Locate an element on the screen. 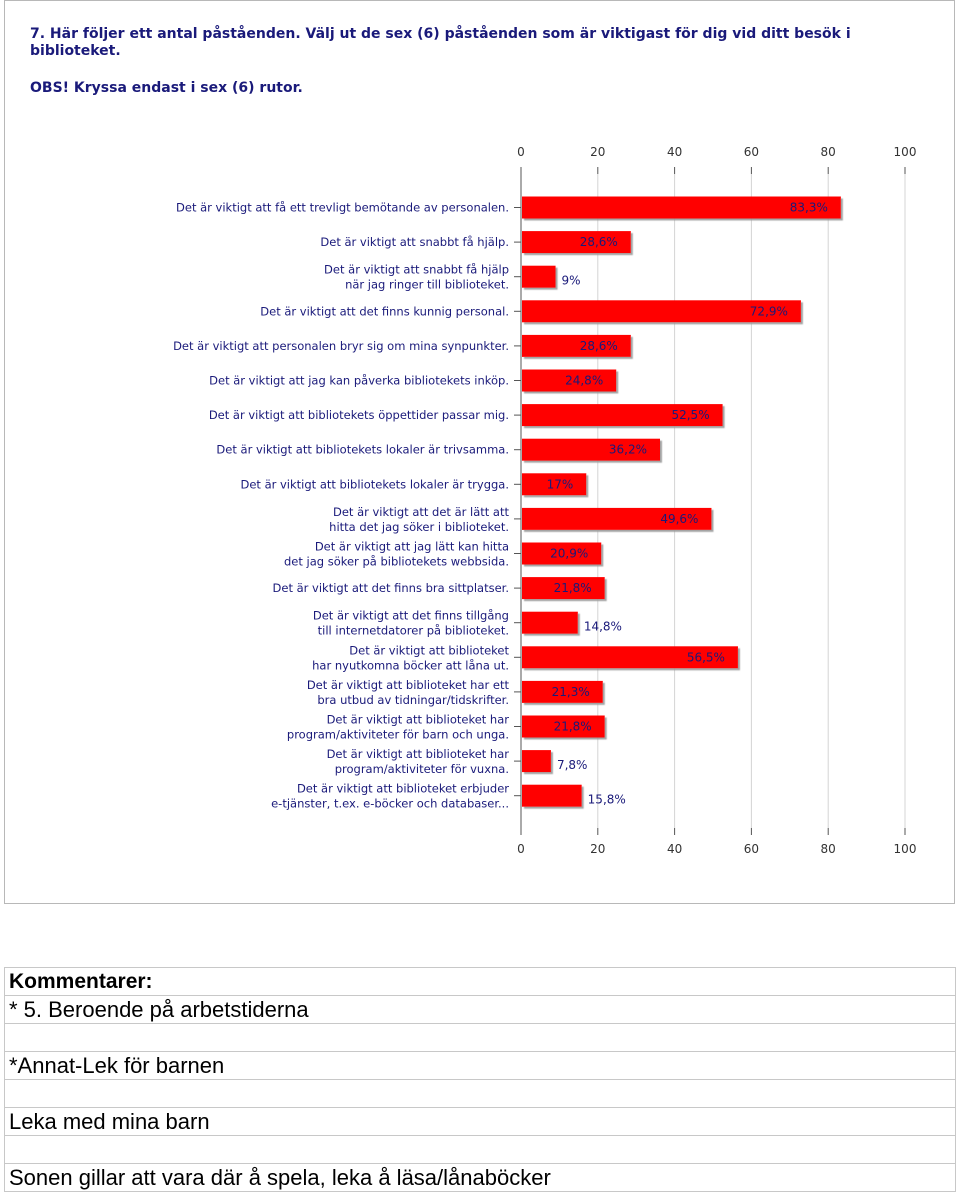 The height and width of the screenshot is (1202, 960). category-label: hitta det jag söker i biblioteket. is located at coordinates (419, 527).